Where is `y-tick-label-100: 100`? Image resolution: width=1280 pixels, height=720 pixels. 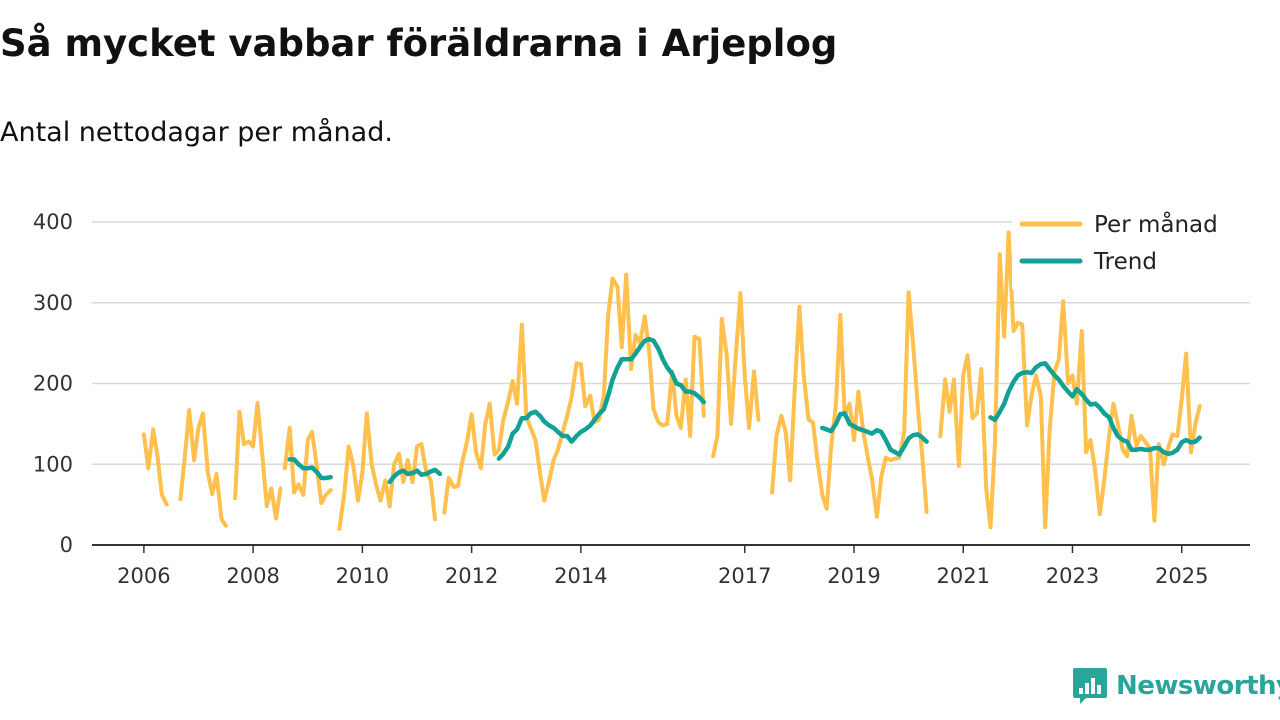 y-tick-label-100: 100 is located at coordinates (53, 464).